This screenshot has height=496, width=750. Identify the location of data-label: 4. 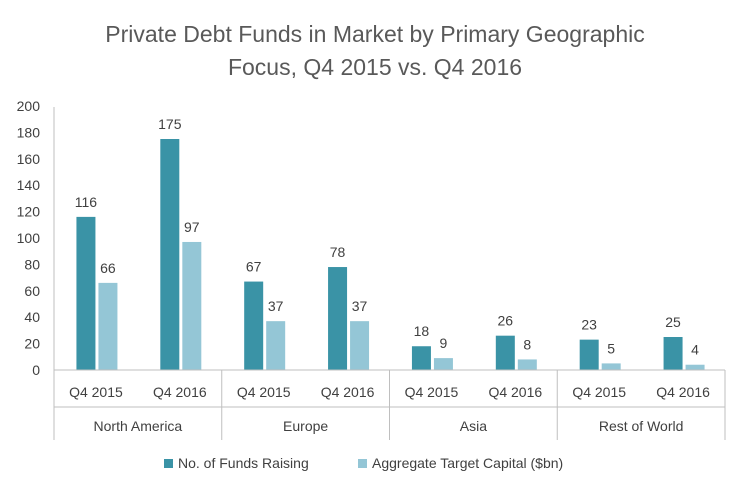
(695, 350).